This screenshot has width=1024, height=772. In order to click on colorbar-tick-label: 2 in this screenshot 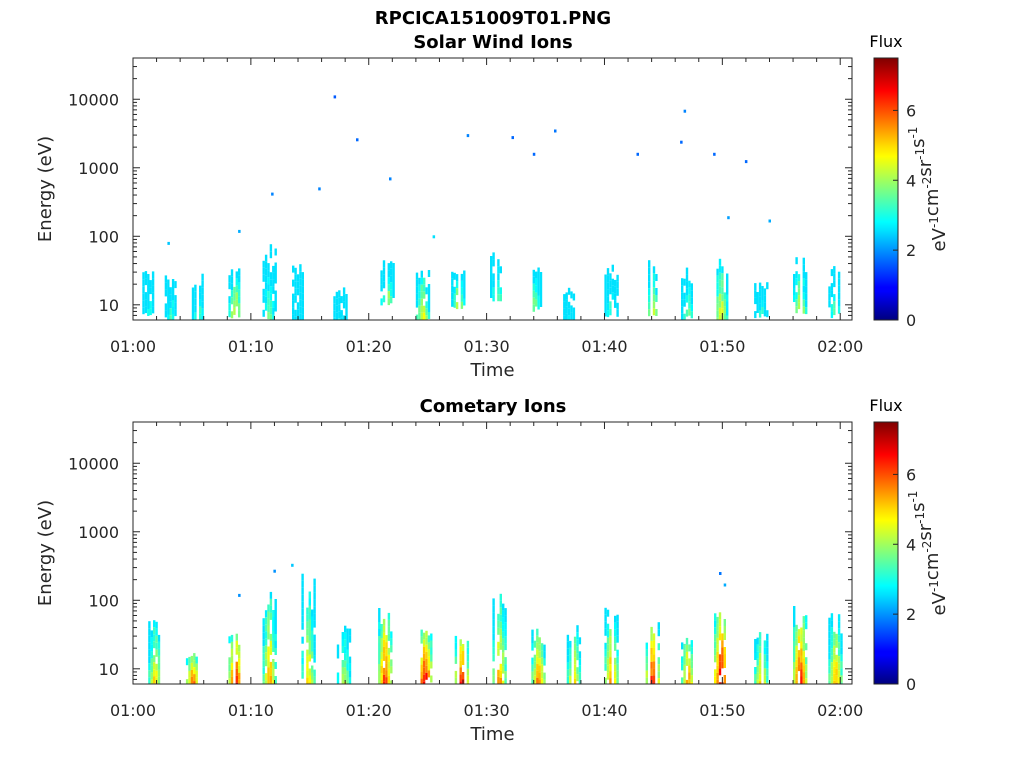, I will do `click(911, 614)`.